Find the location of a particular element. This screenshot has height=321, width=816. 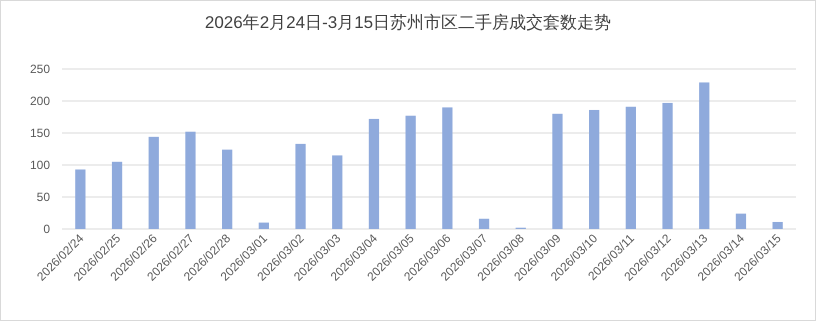

y-tick-label: 0 is located at coordinates (46, 229).